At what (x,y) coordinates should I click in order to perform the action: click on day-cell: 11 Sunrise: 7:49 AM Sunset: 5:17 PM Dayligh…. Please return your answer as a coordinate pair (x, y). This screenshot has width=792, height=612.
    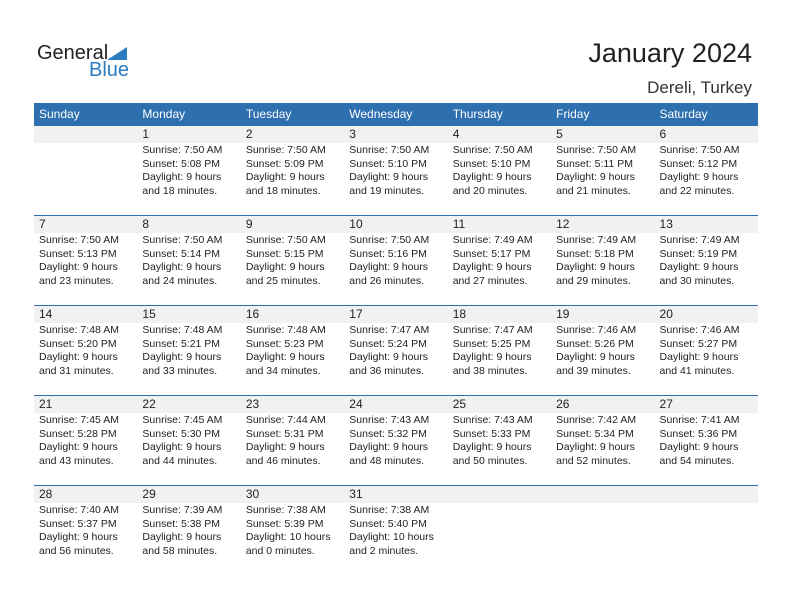
    Looking at the image, I should click on (499, 260).